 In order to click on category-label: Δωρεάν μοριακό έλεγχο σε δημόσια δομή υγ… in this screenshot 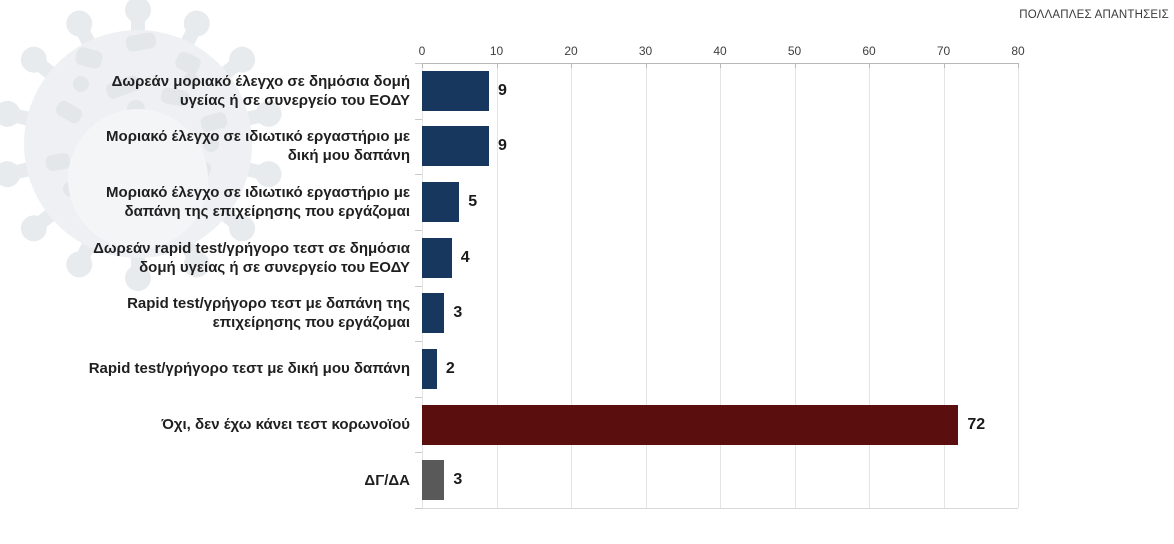, I will do `click(260, 90)`.